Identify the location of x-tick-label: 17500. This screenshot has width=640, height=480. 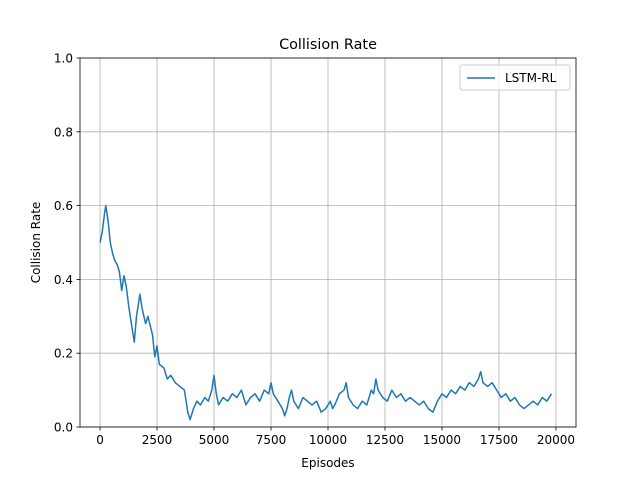
(499, 440).